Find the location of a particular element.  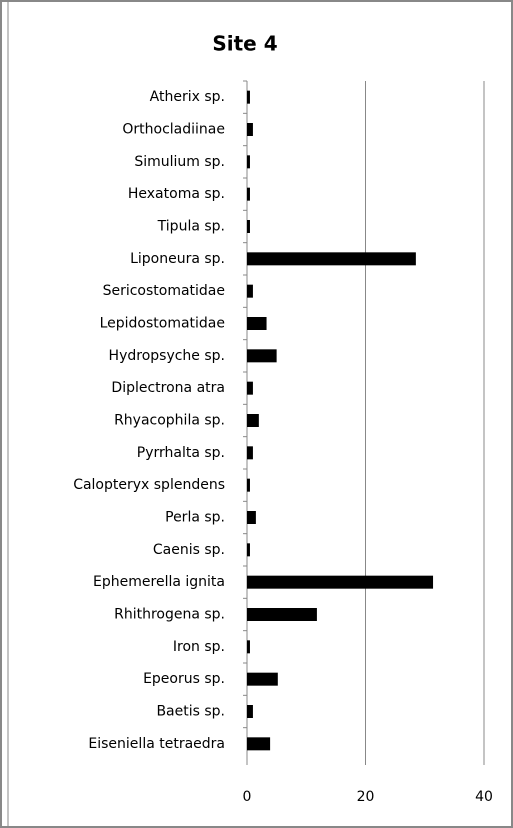

y-tick-label: Iron sp. is located at coordinates (199, 647).